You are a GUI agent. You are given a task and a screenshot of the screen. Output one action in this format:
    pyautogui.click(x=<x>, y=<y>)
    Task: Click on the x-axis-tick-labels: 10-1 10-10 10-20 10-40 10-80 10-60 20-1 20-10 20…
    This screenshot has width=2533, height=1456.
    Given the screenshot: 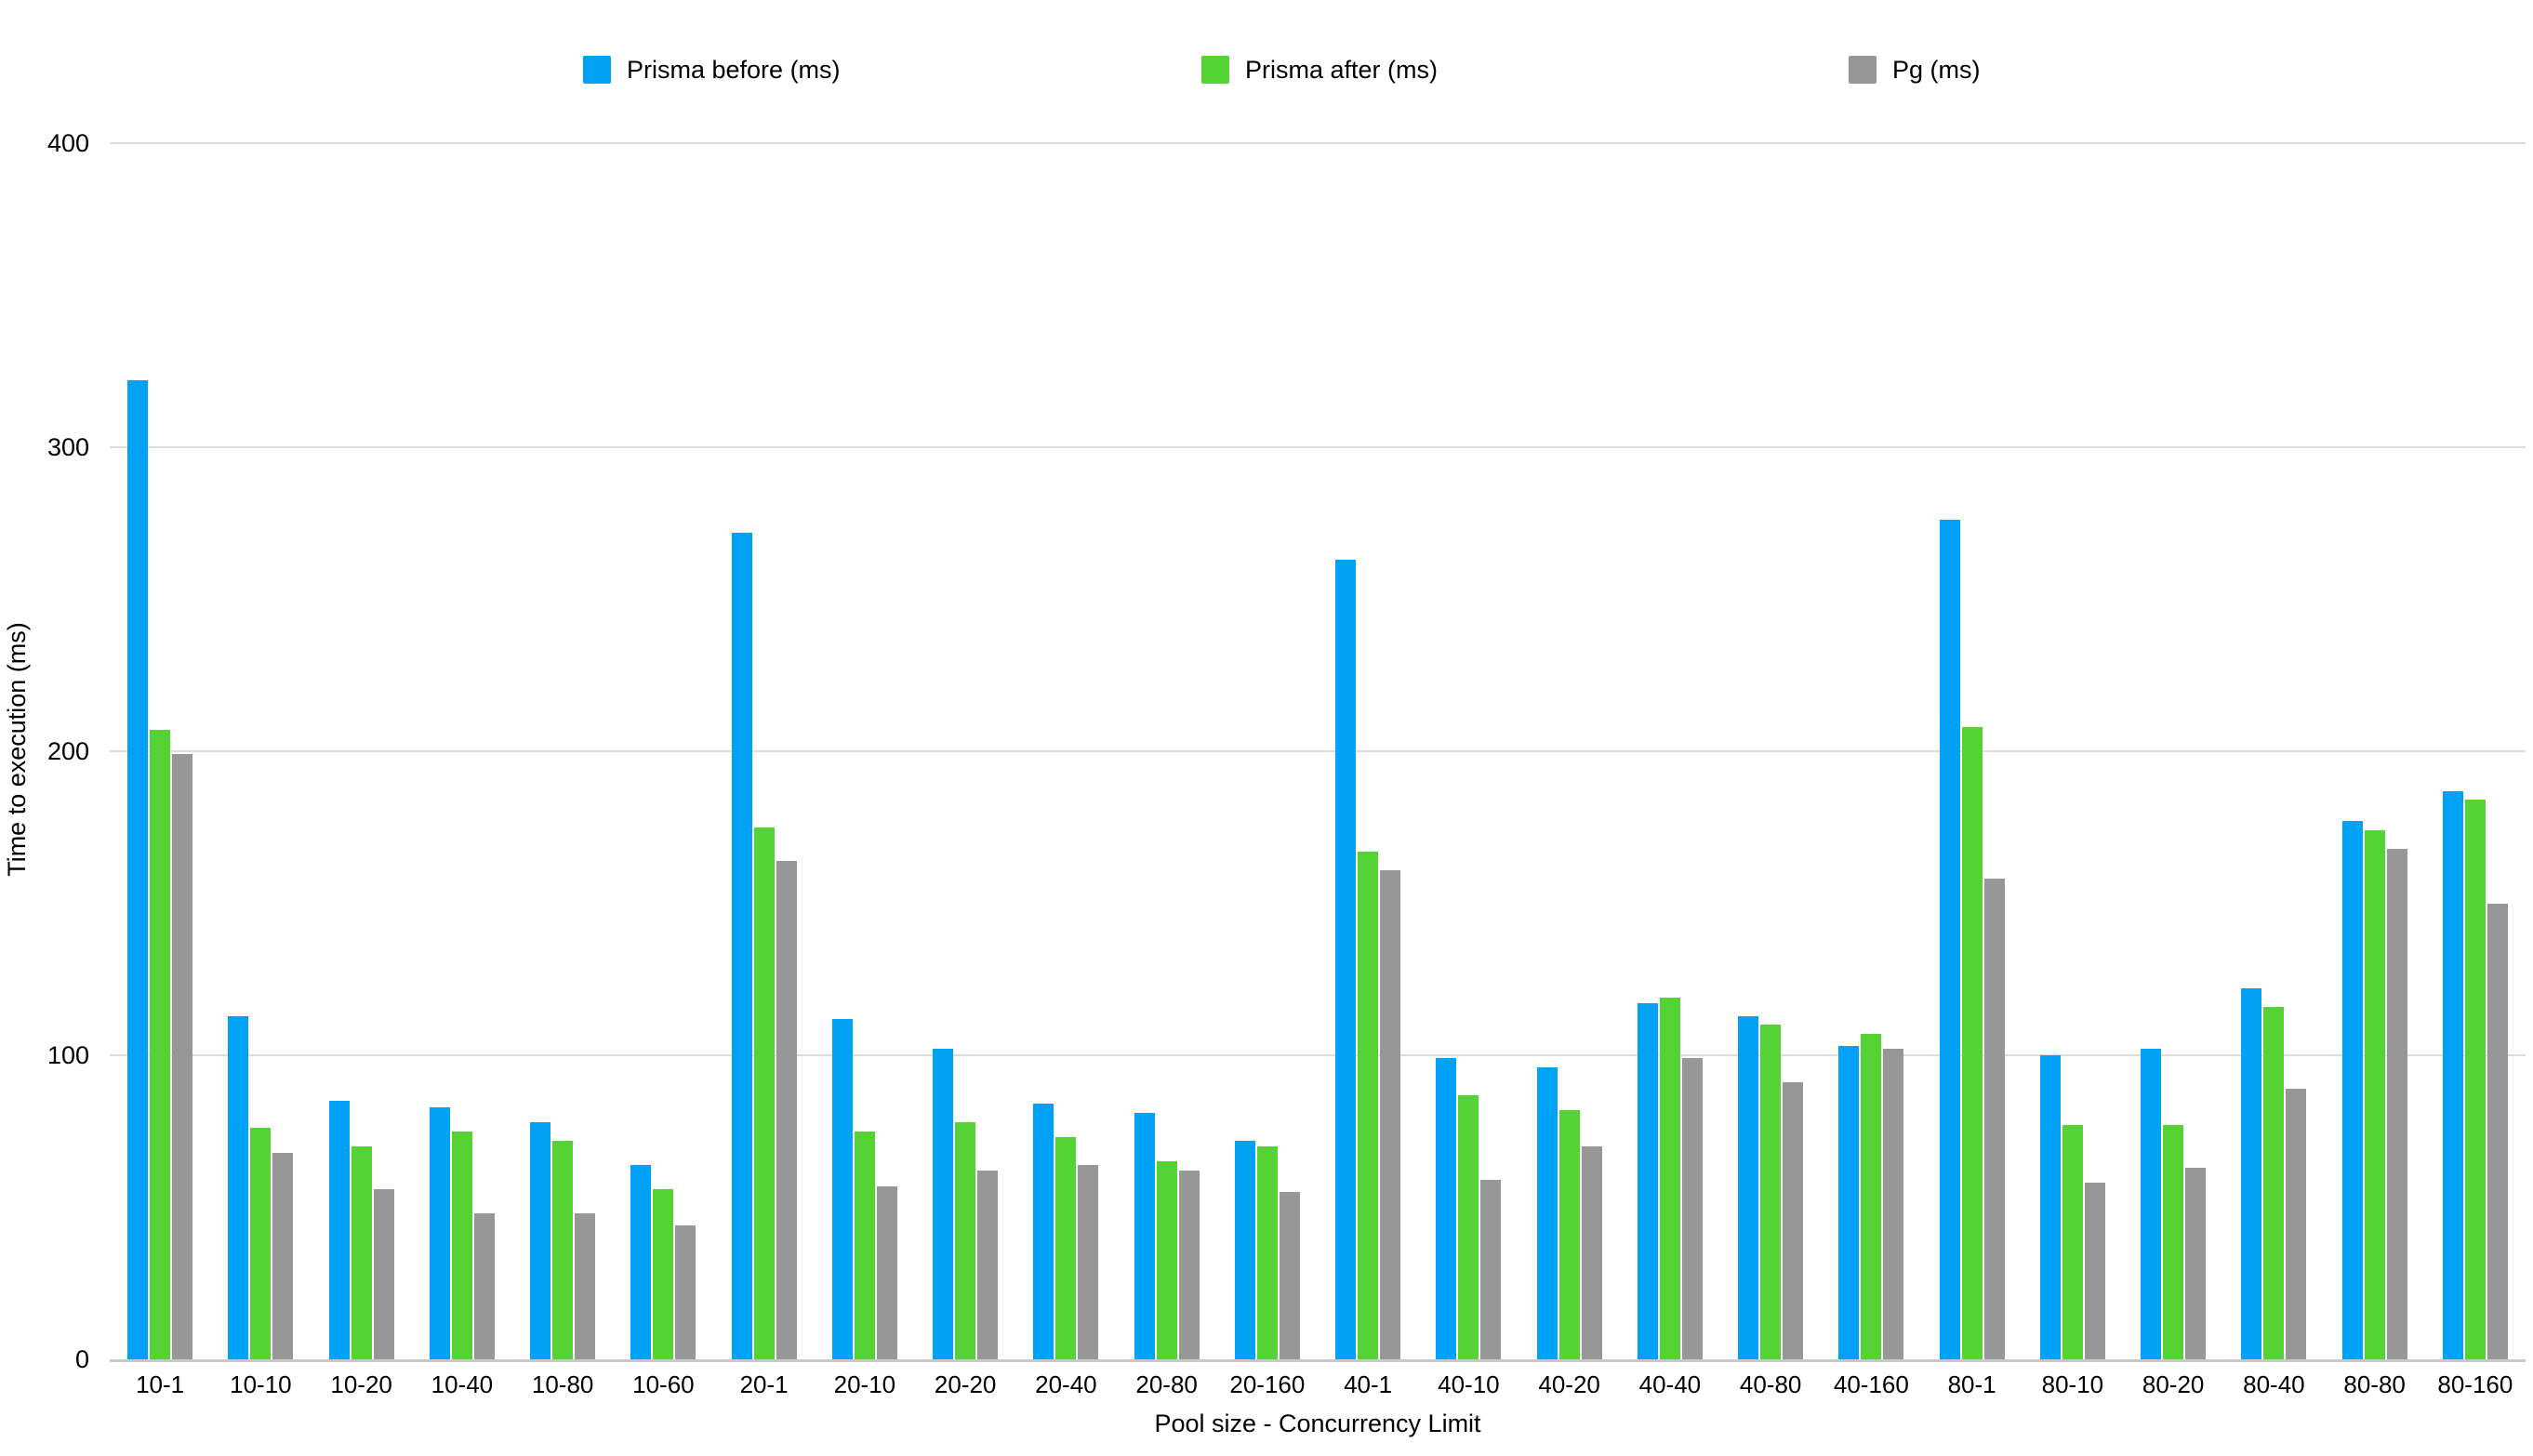 What is the action you would take?
    pyautogui.click(x=1318, y=1384)
    